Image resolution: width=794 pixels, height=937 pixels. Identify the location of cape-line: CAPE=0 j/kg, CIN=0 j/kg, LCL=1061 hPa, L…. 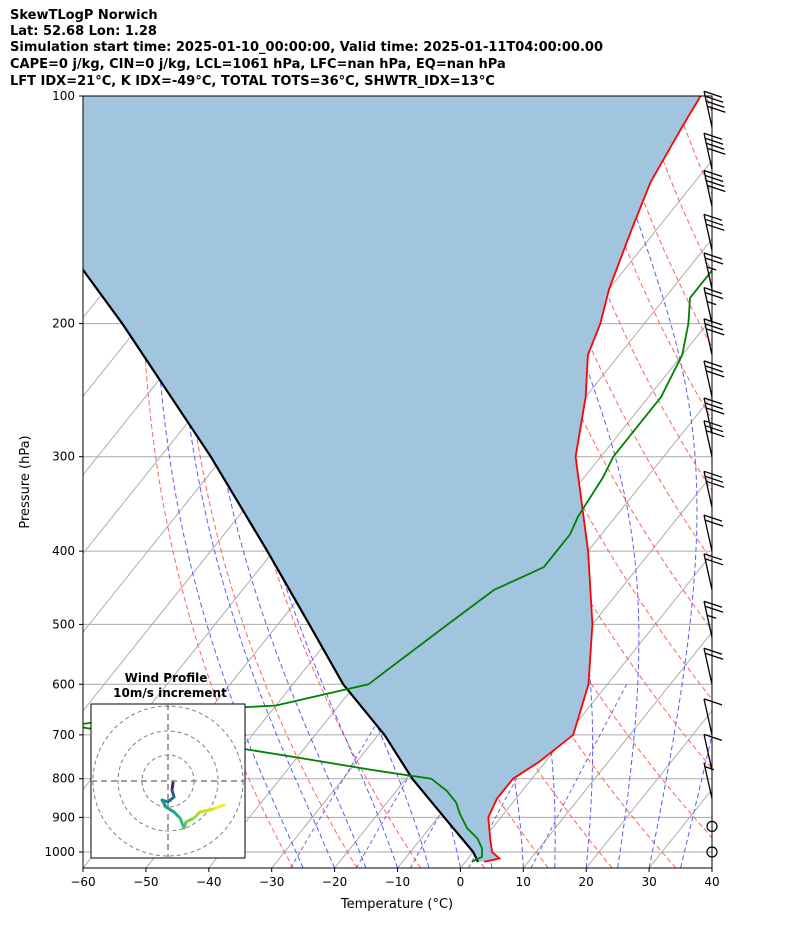
(258, 64).